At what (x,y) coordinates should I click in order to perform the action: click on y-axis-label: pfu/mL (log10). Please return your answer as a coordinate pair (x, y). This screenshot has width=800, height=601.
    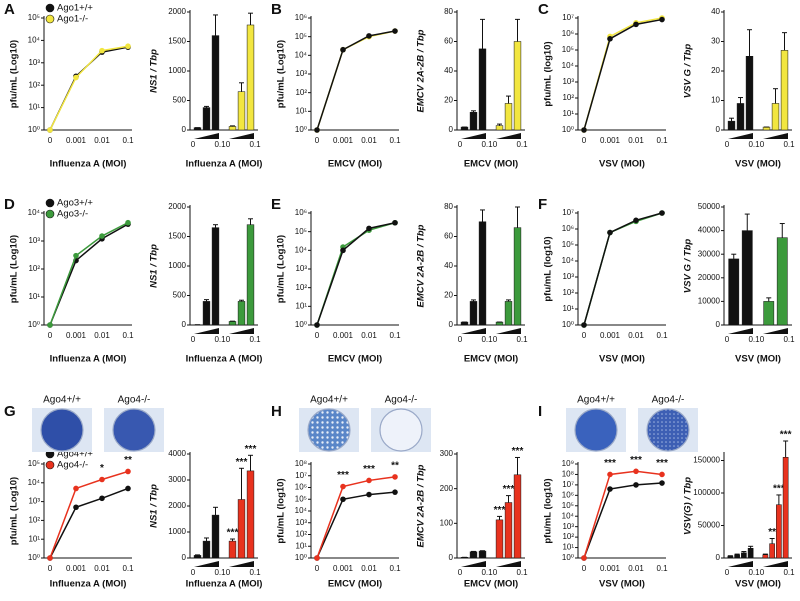
    Looking at the image, I should click on (281, 510).